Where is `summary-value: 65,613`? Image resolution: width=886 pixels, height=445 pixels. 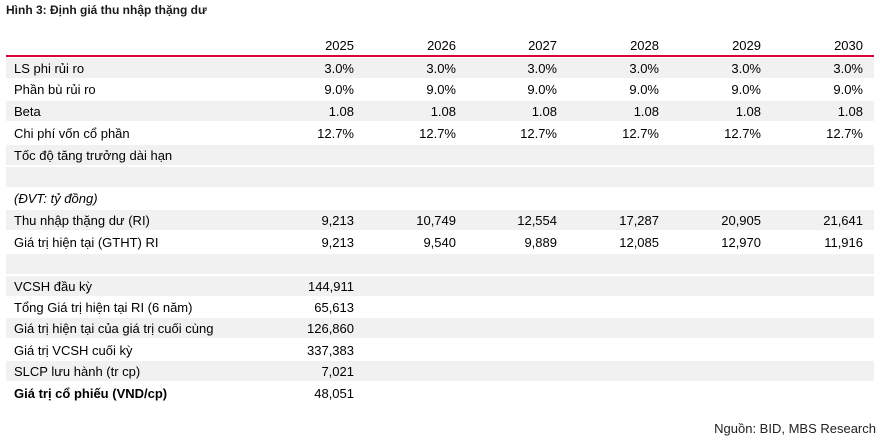 summary-value: 65,613 is located at coordinates (334, 307).